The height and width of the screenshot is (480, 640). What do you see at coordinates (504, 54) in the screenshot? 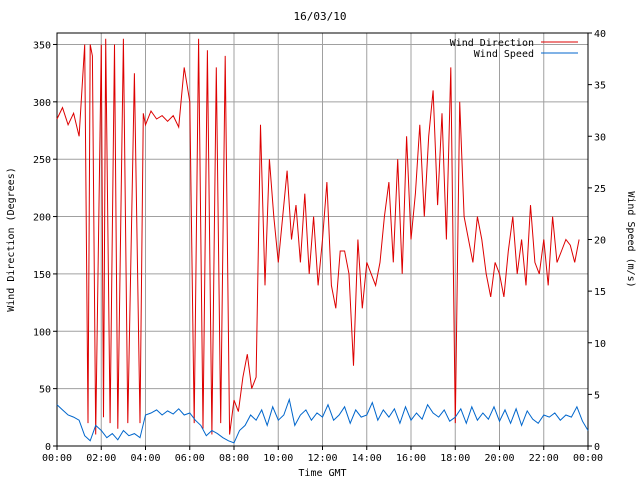
I see `legend-label-speed: Wind Speed` at bounding box center [504, 54].